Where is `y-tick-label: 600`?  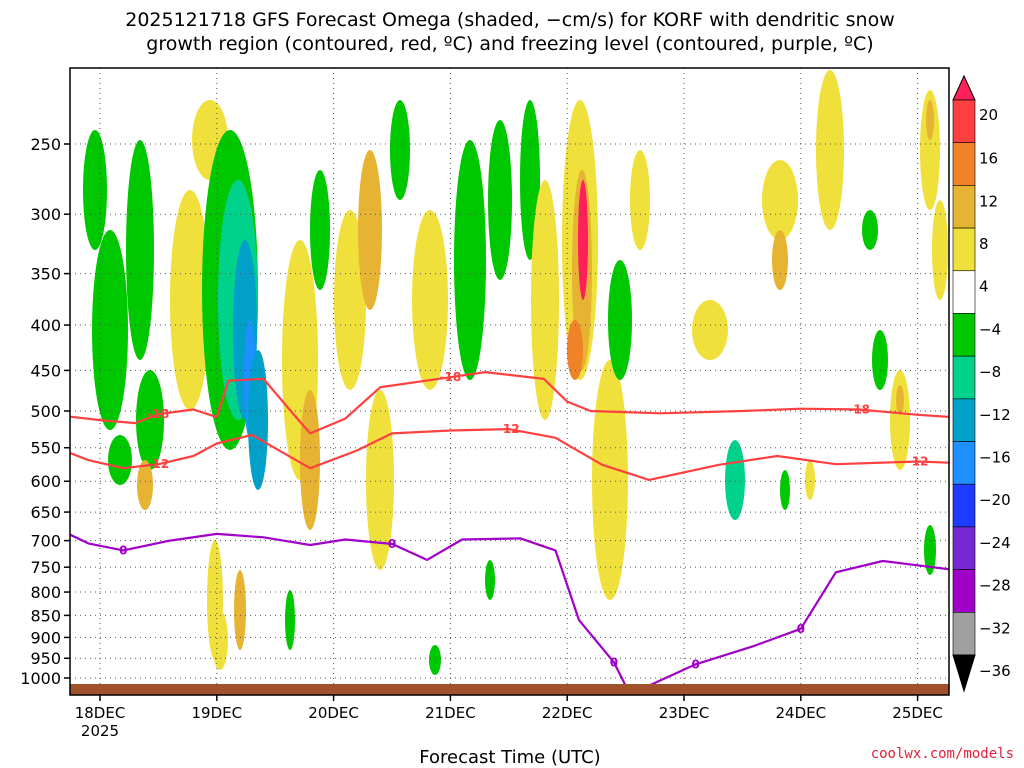
y-tick-label: 600 is located at coordinates (45, 481).